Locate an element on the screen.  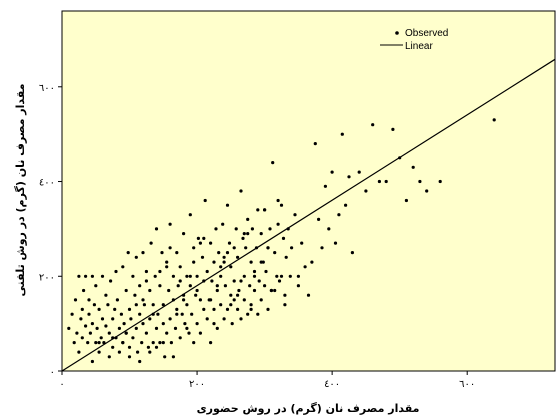
x-axis-title: مقدار مصرف نان (گرم) در روش حضوری is located at coordinates (308, 408).